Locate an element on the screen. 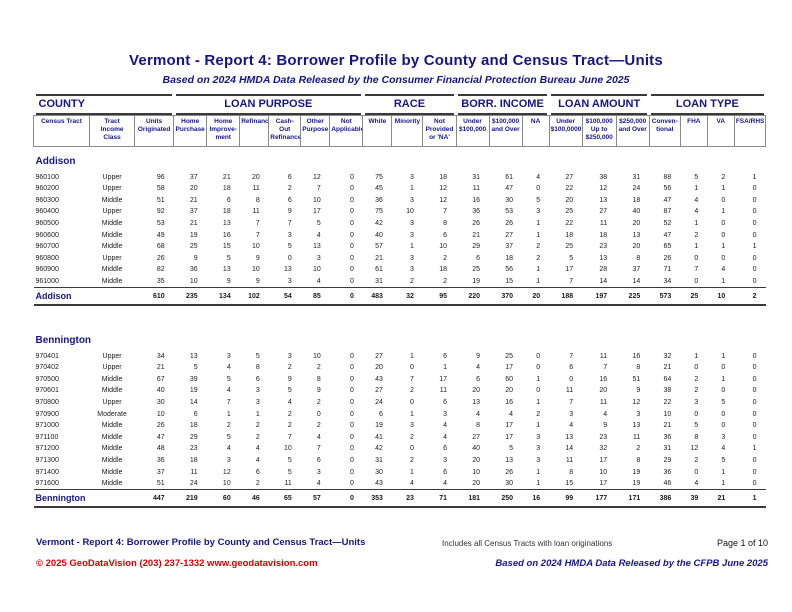 The image size is (792, 612). value-cell: 18 is located at coordinates (226, 189).